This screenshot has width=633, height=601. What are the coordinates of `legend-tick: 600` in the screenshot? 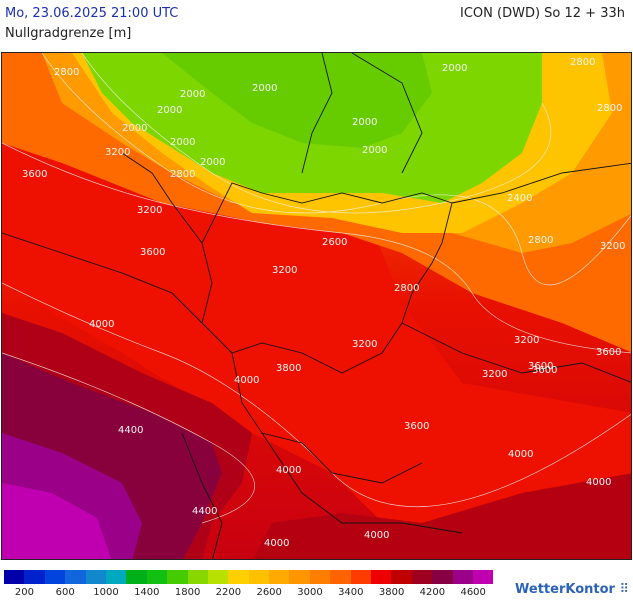 It's located at (65, 592).